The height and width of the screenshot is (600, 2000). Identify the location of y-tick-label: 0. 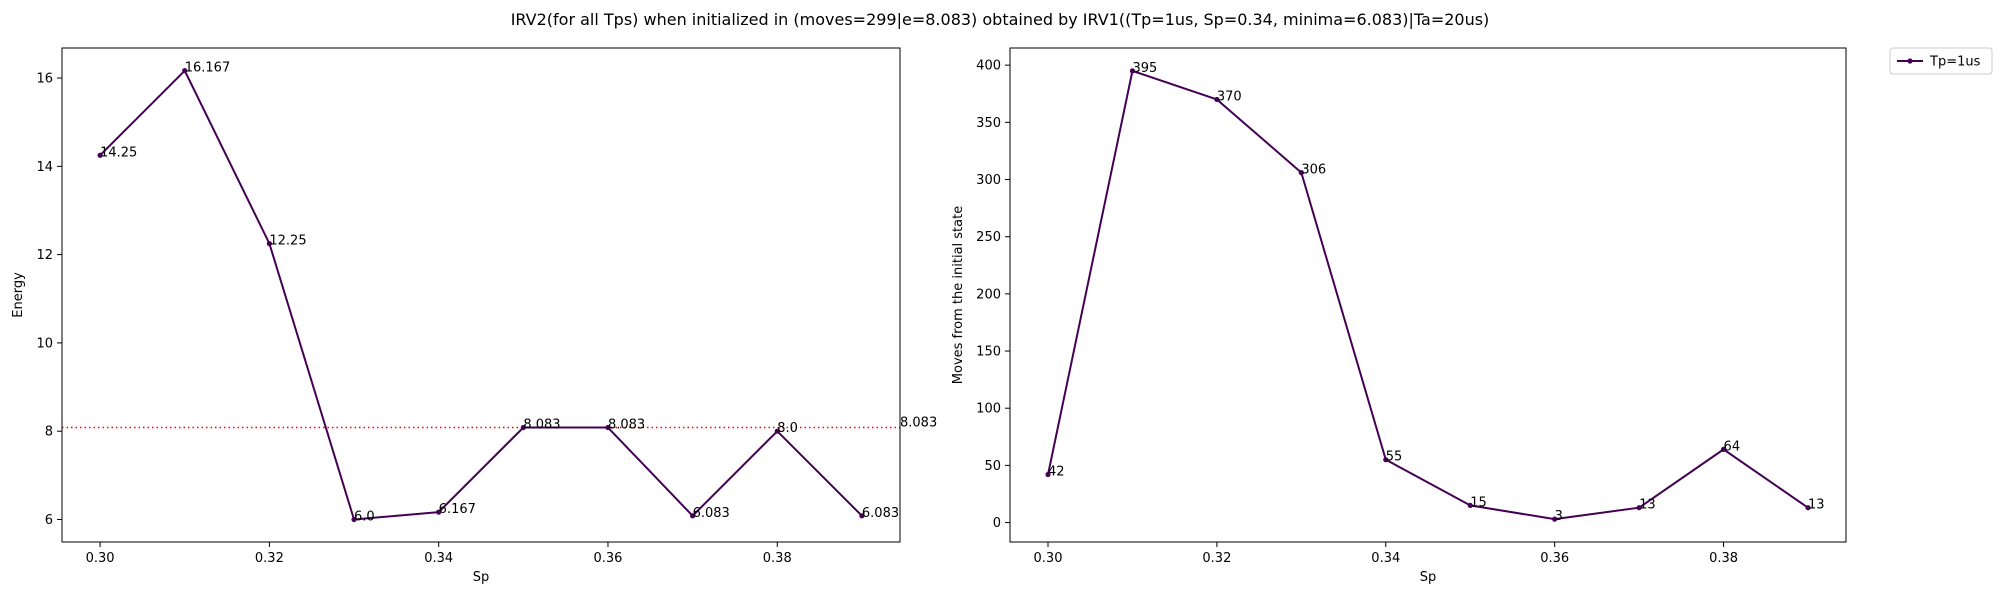
(997, 523).